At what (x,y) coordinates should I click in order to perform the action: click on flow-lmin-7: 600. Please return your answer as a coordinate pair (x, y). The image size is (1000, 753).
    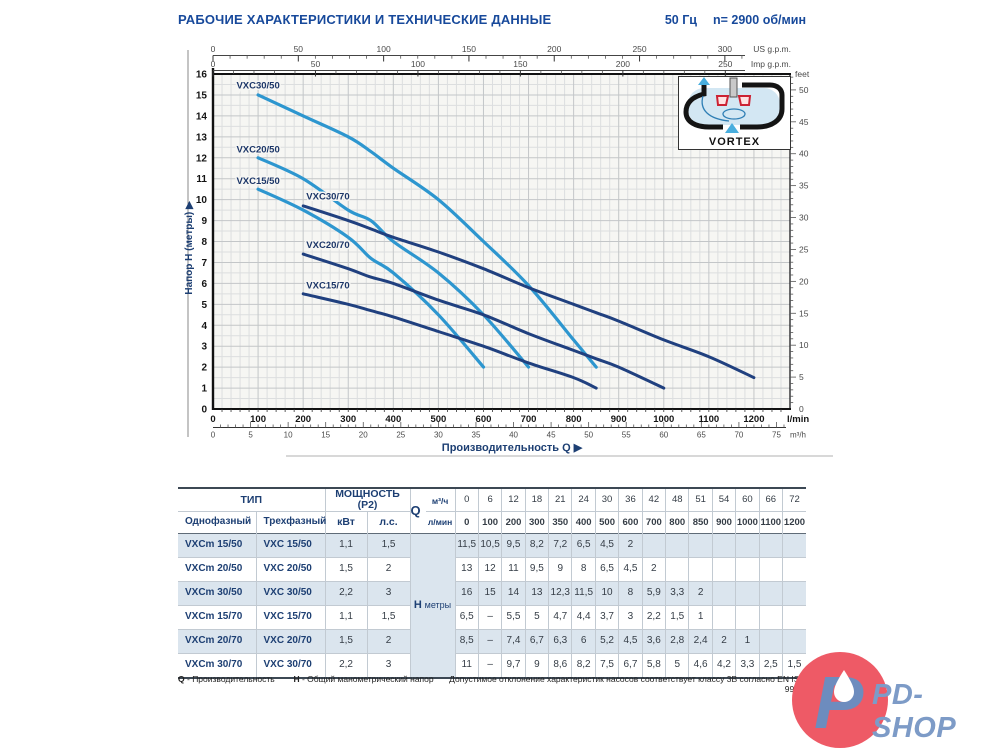
    Looking at the image, I should click on (630, 522).